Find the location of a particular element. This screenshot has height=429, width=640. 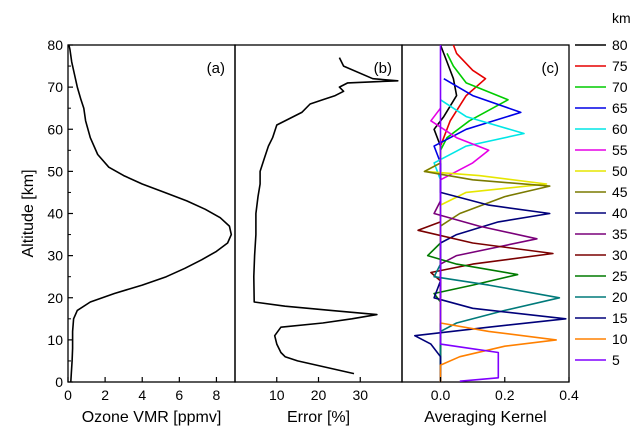

legend-label: 25 is located at coordinates (620, 276).